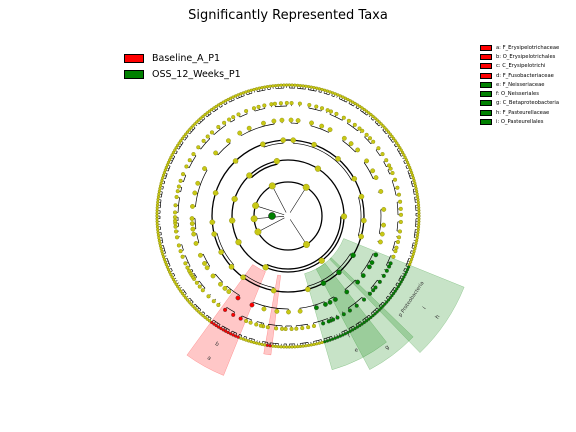  What do you see at coordinates (186, 58) in the screenshot?
I see `legend-label-baseline: Baseline_A_P1` at bounding box center [186, 58].